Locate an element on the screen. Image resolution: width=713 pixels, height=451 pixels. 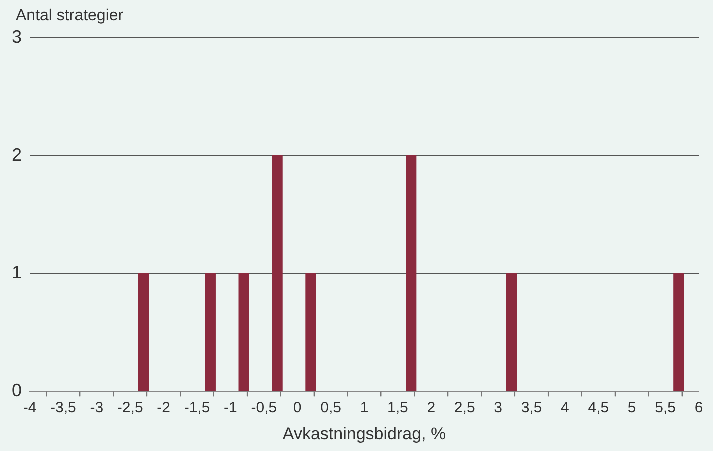
x-tick-label: 4 is located at coordinates (565, 408).